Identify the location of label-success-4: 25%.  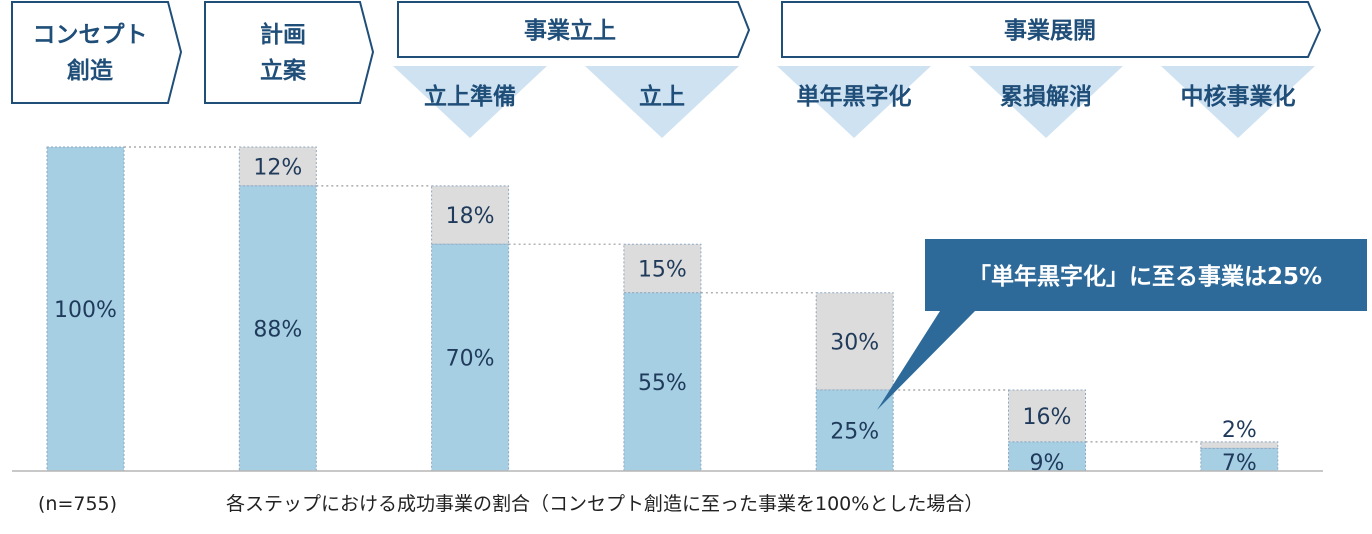
(854, 432).